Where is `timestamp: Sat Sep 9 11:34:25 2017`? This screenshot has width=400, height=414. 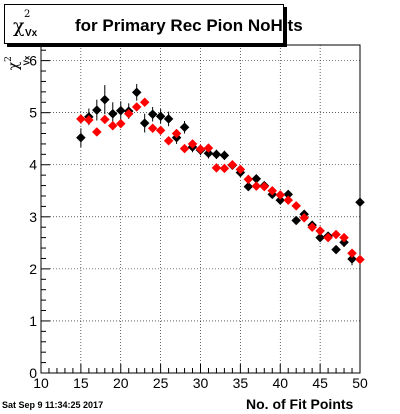 timestamp: Sat Sep 9 11:34:25 2017 is located at coordinates (53, 405).